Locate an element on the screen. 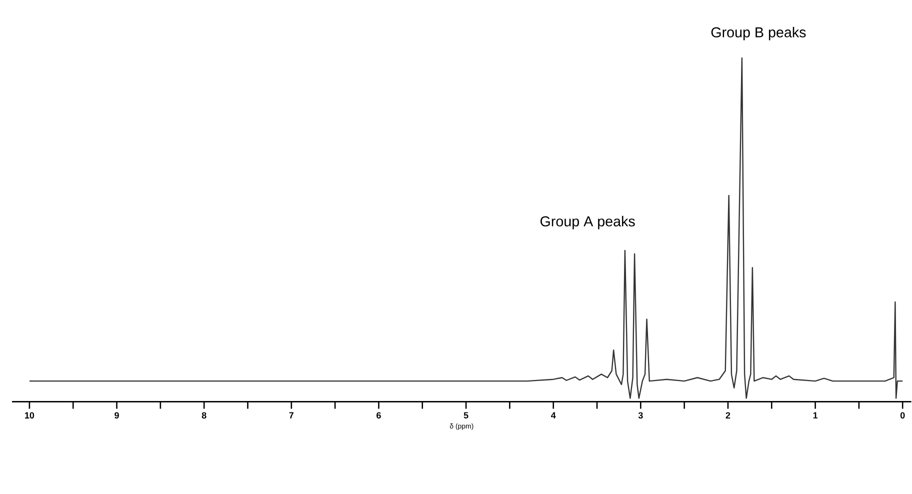 The image size is (912, 494). x-tick-label: 6 is located at coordinates (378, 415).